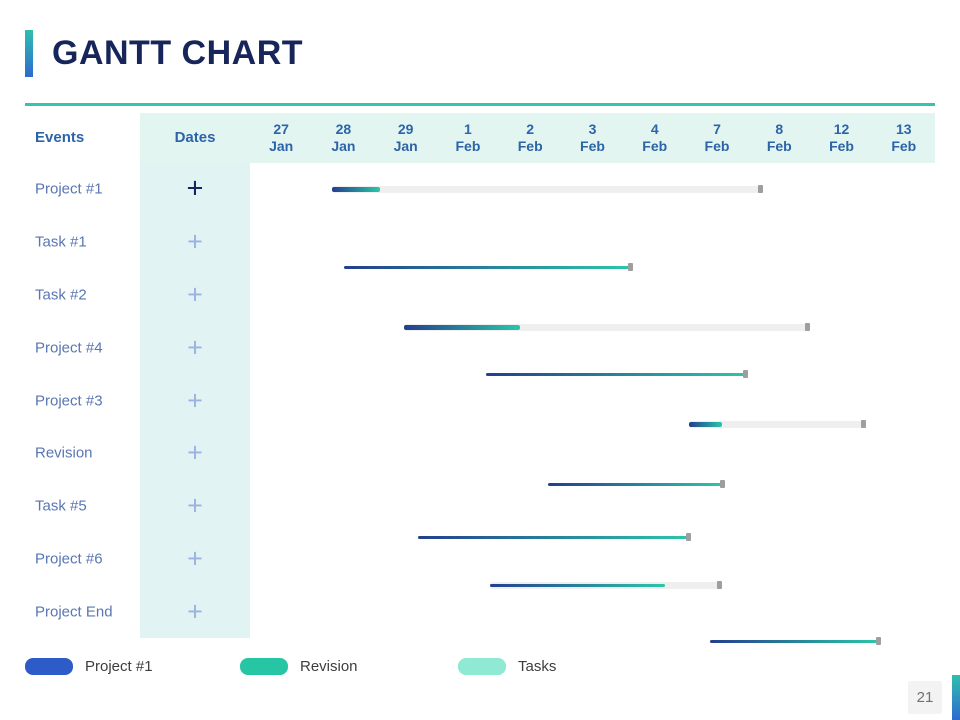  What do you see at coordinates (125, 506) in the screenshot?
I see `table-row: Task #5 +` at bounding box center [125, 506].